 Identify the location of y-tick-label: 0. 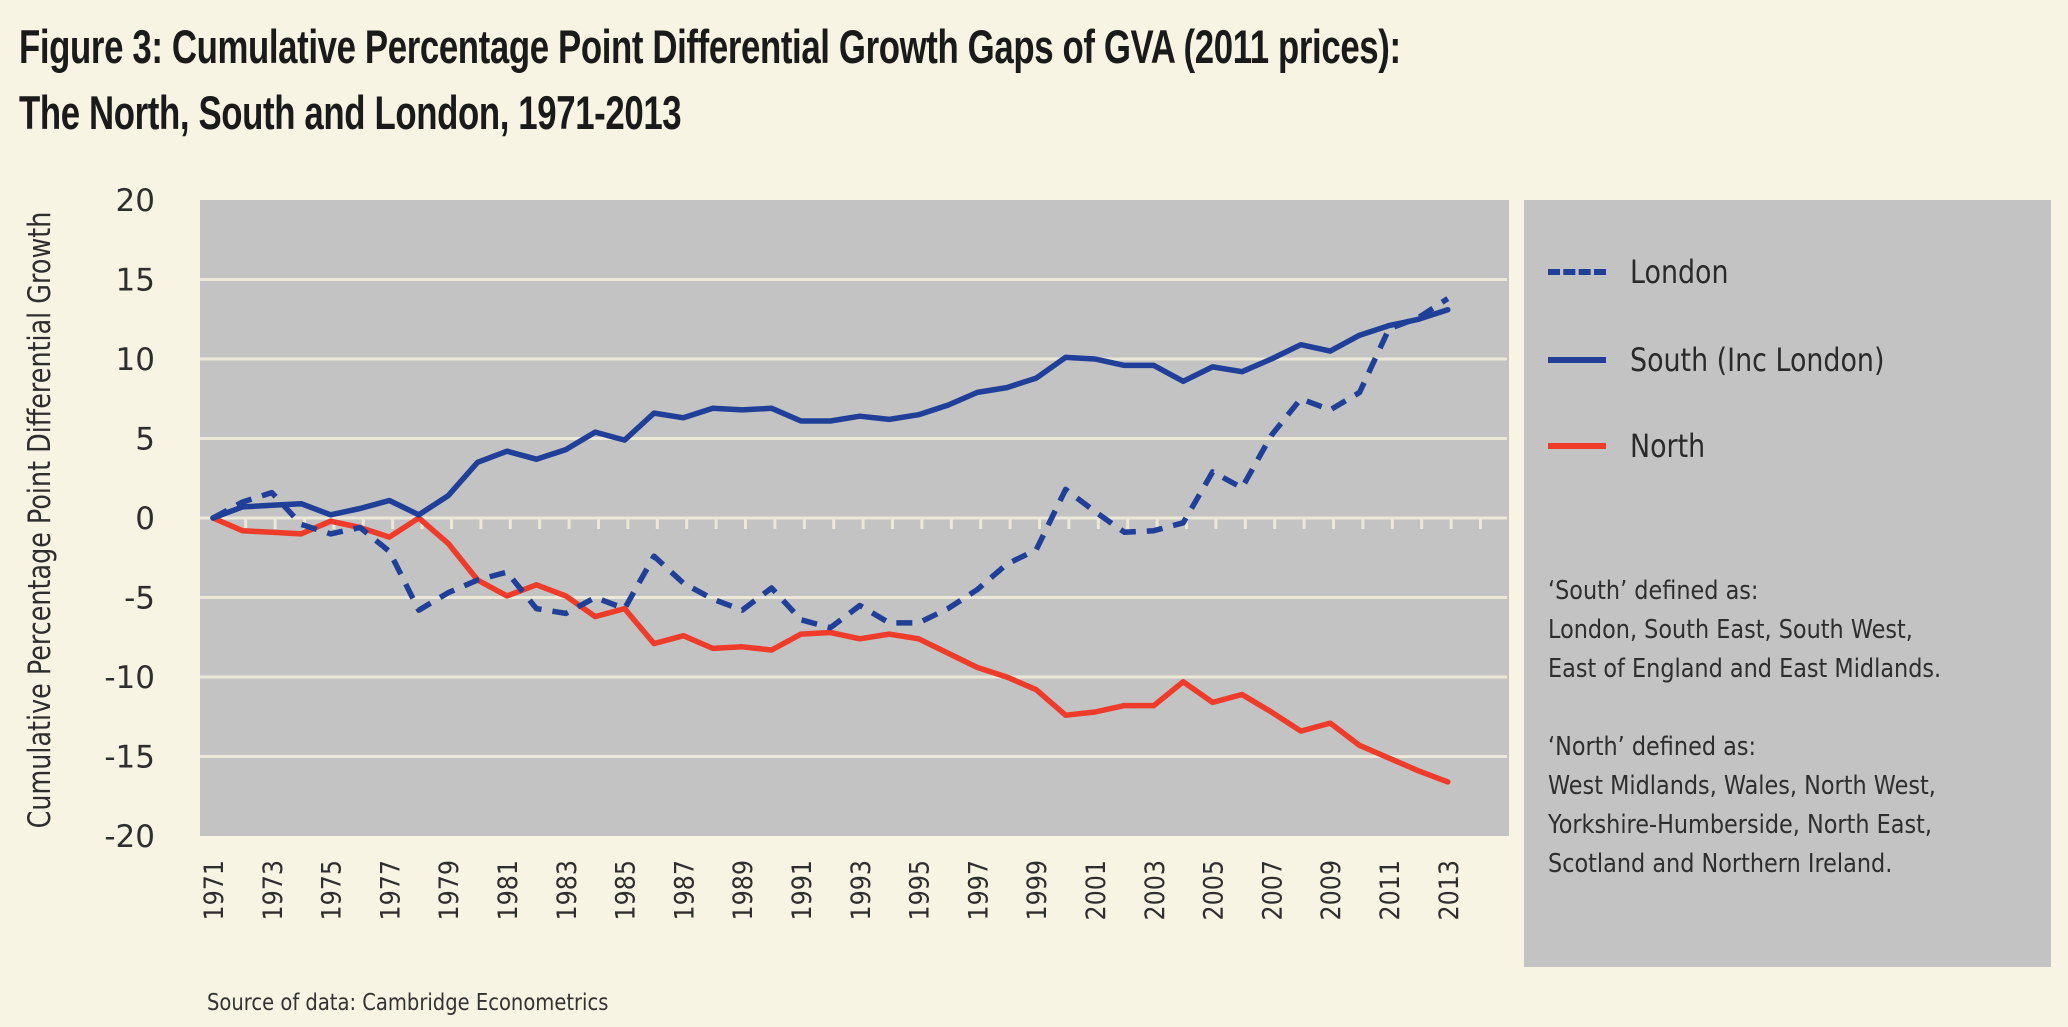
(145, 519).